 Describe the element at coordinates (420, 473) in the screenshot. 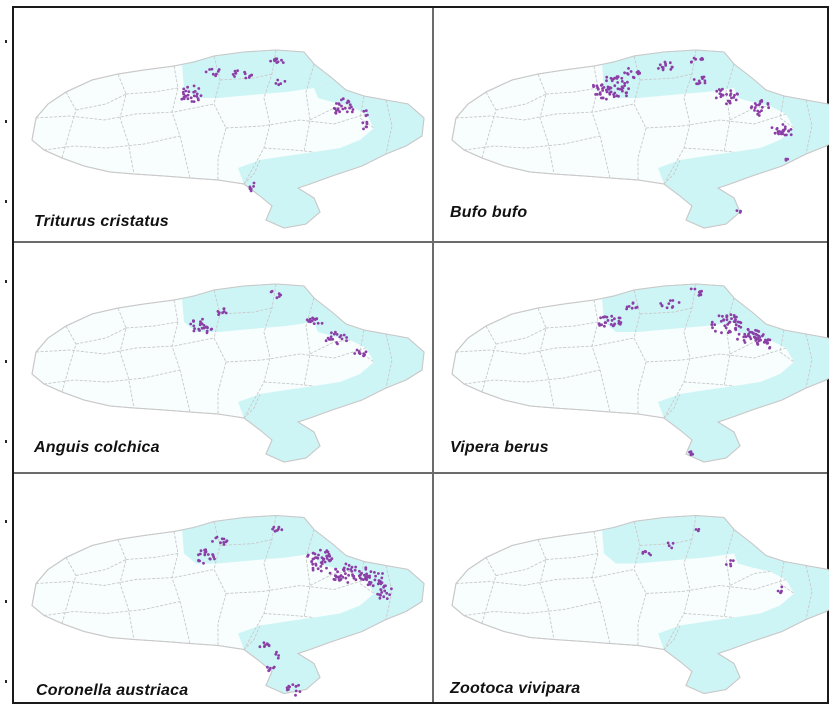

I see `panel-divider-horizontal` at that location.